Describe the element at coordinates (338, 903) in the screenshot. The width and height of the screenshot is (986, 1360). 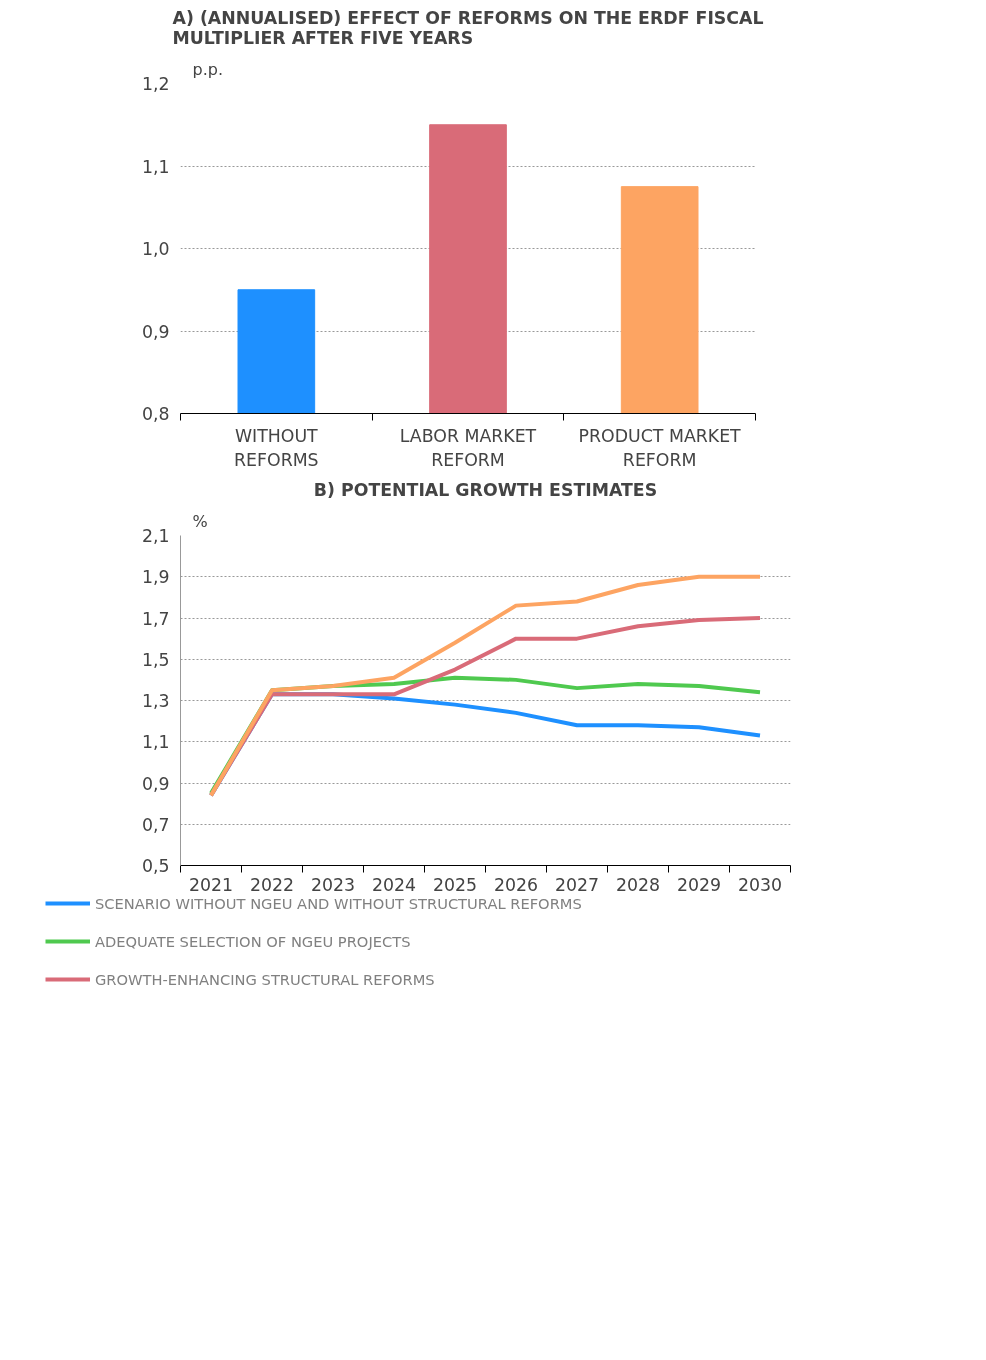
I see `legend-label: SCENARIO WITHOUT NGEU AND WITHOUT STRUCTURAL REFORMS` at that location.